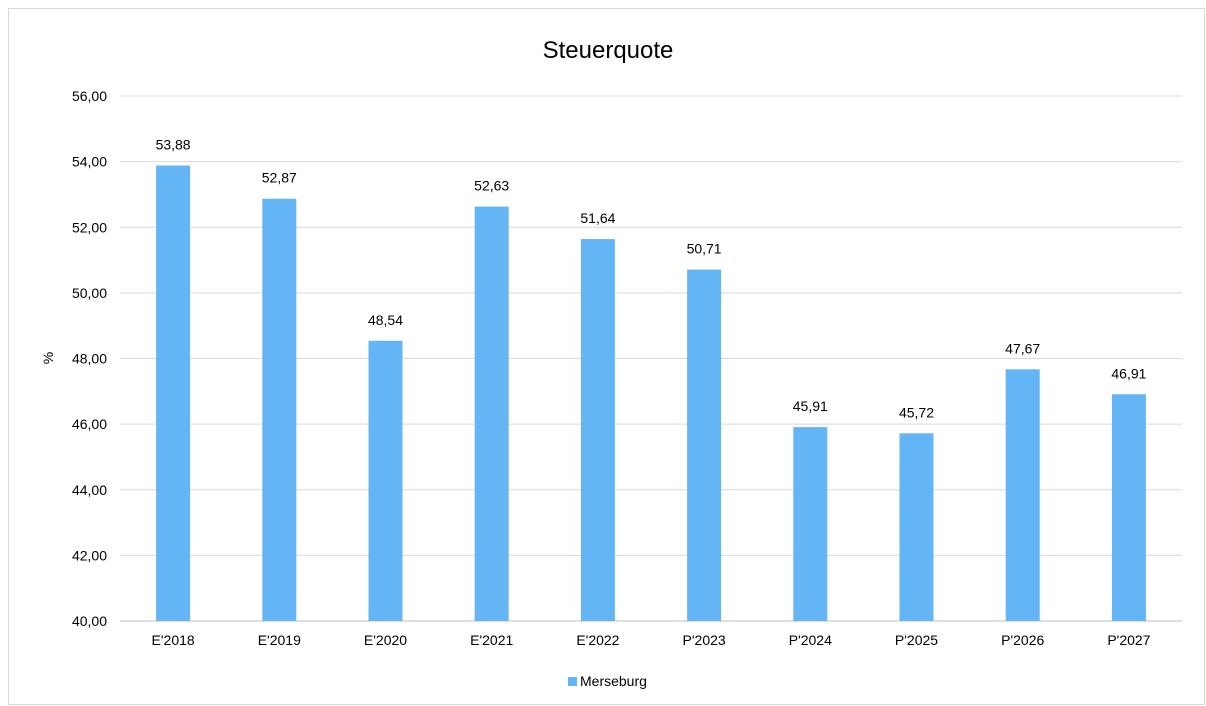  What do you see at coordinates (48, 358) in the screenshot?
I see `y-axis-label: %` at bounding box center [48, 358].